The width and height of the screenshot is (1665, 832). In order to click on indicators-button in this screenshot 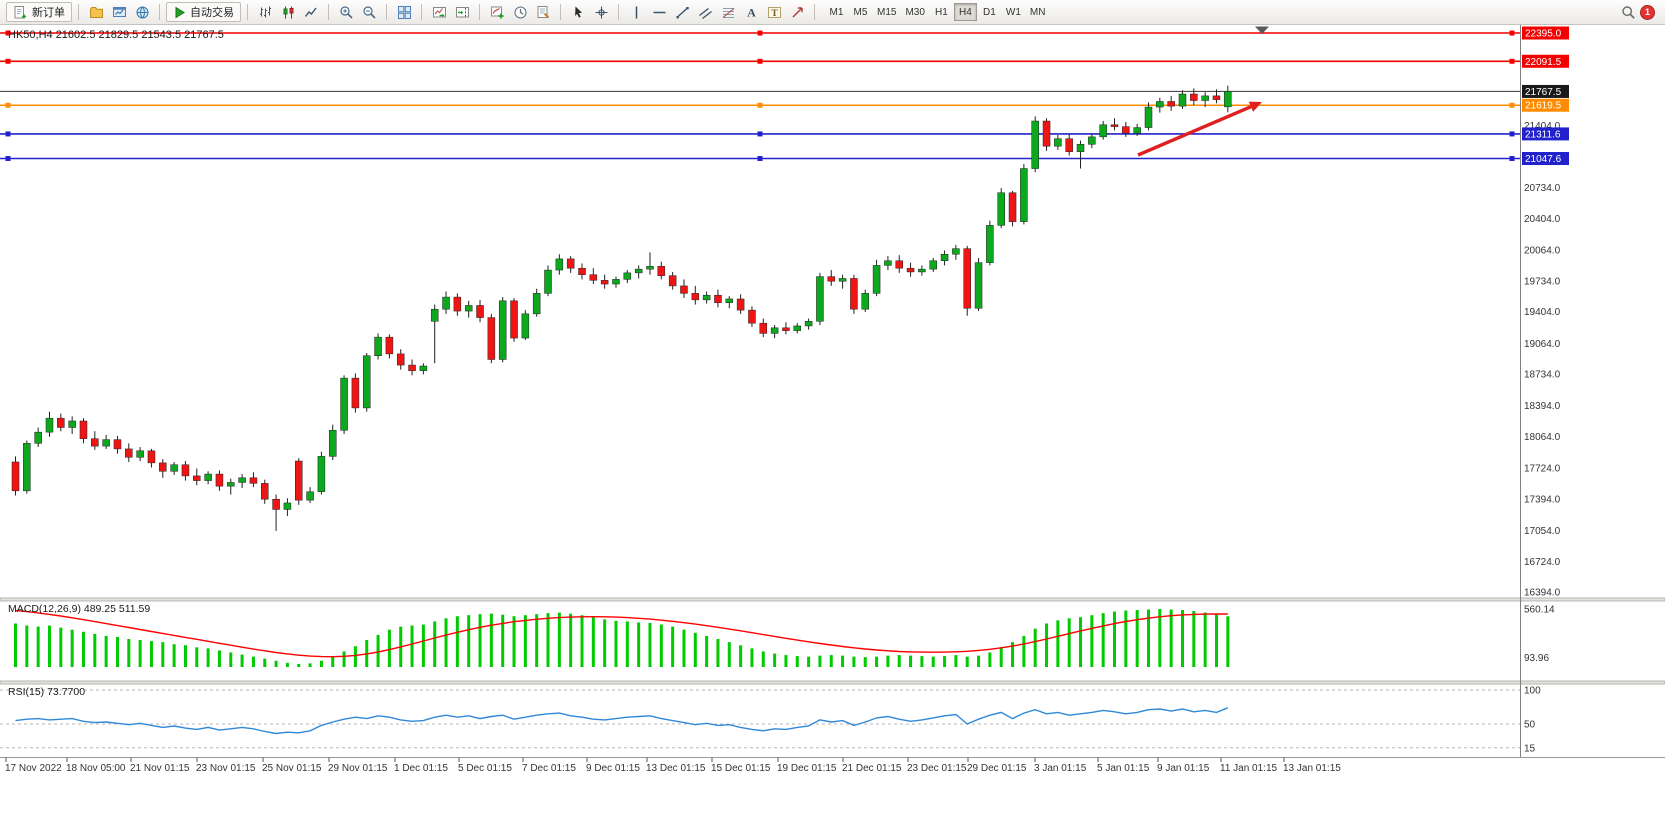, I will do `click(497, 12)`.